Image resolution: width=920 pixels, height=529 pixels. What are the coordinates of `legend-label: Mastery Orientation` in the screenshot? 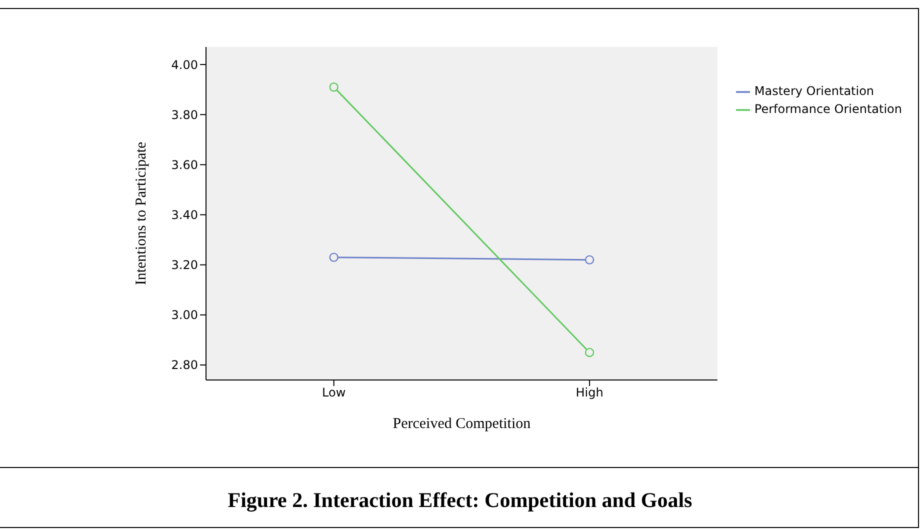 It's located at (814, 91).